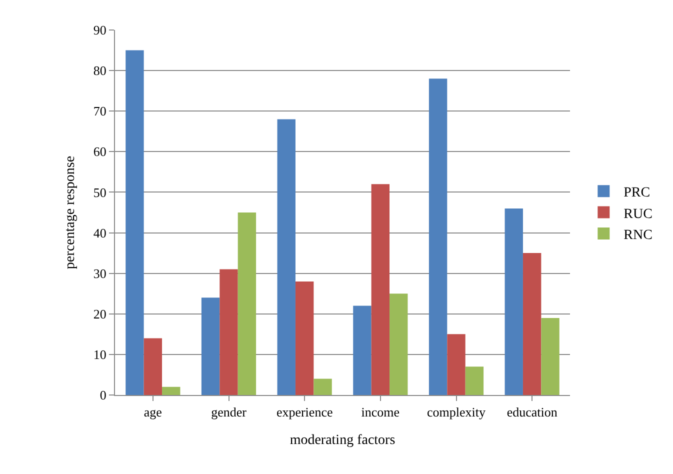  Describe the element at coordinates (99, 354) in the screenshot. I see `y-tick-label: 10` at that location.